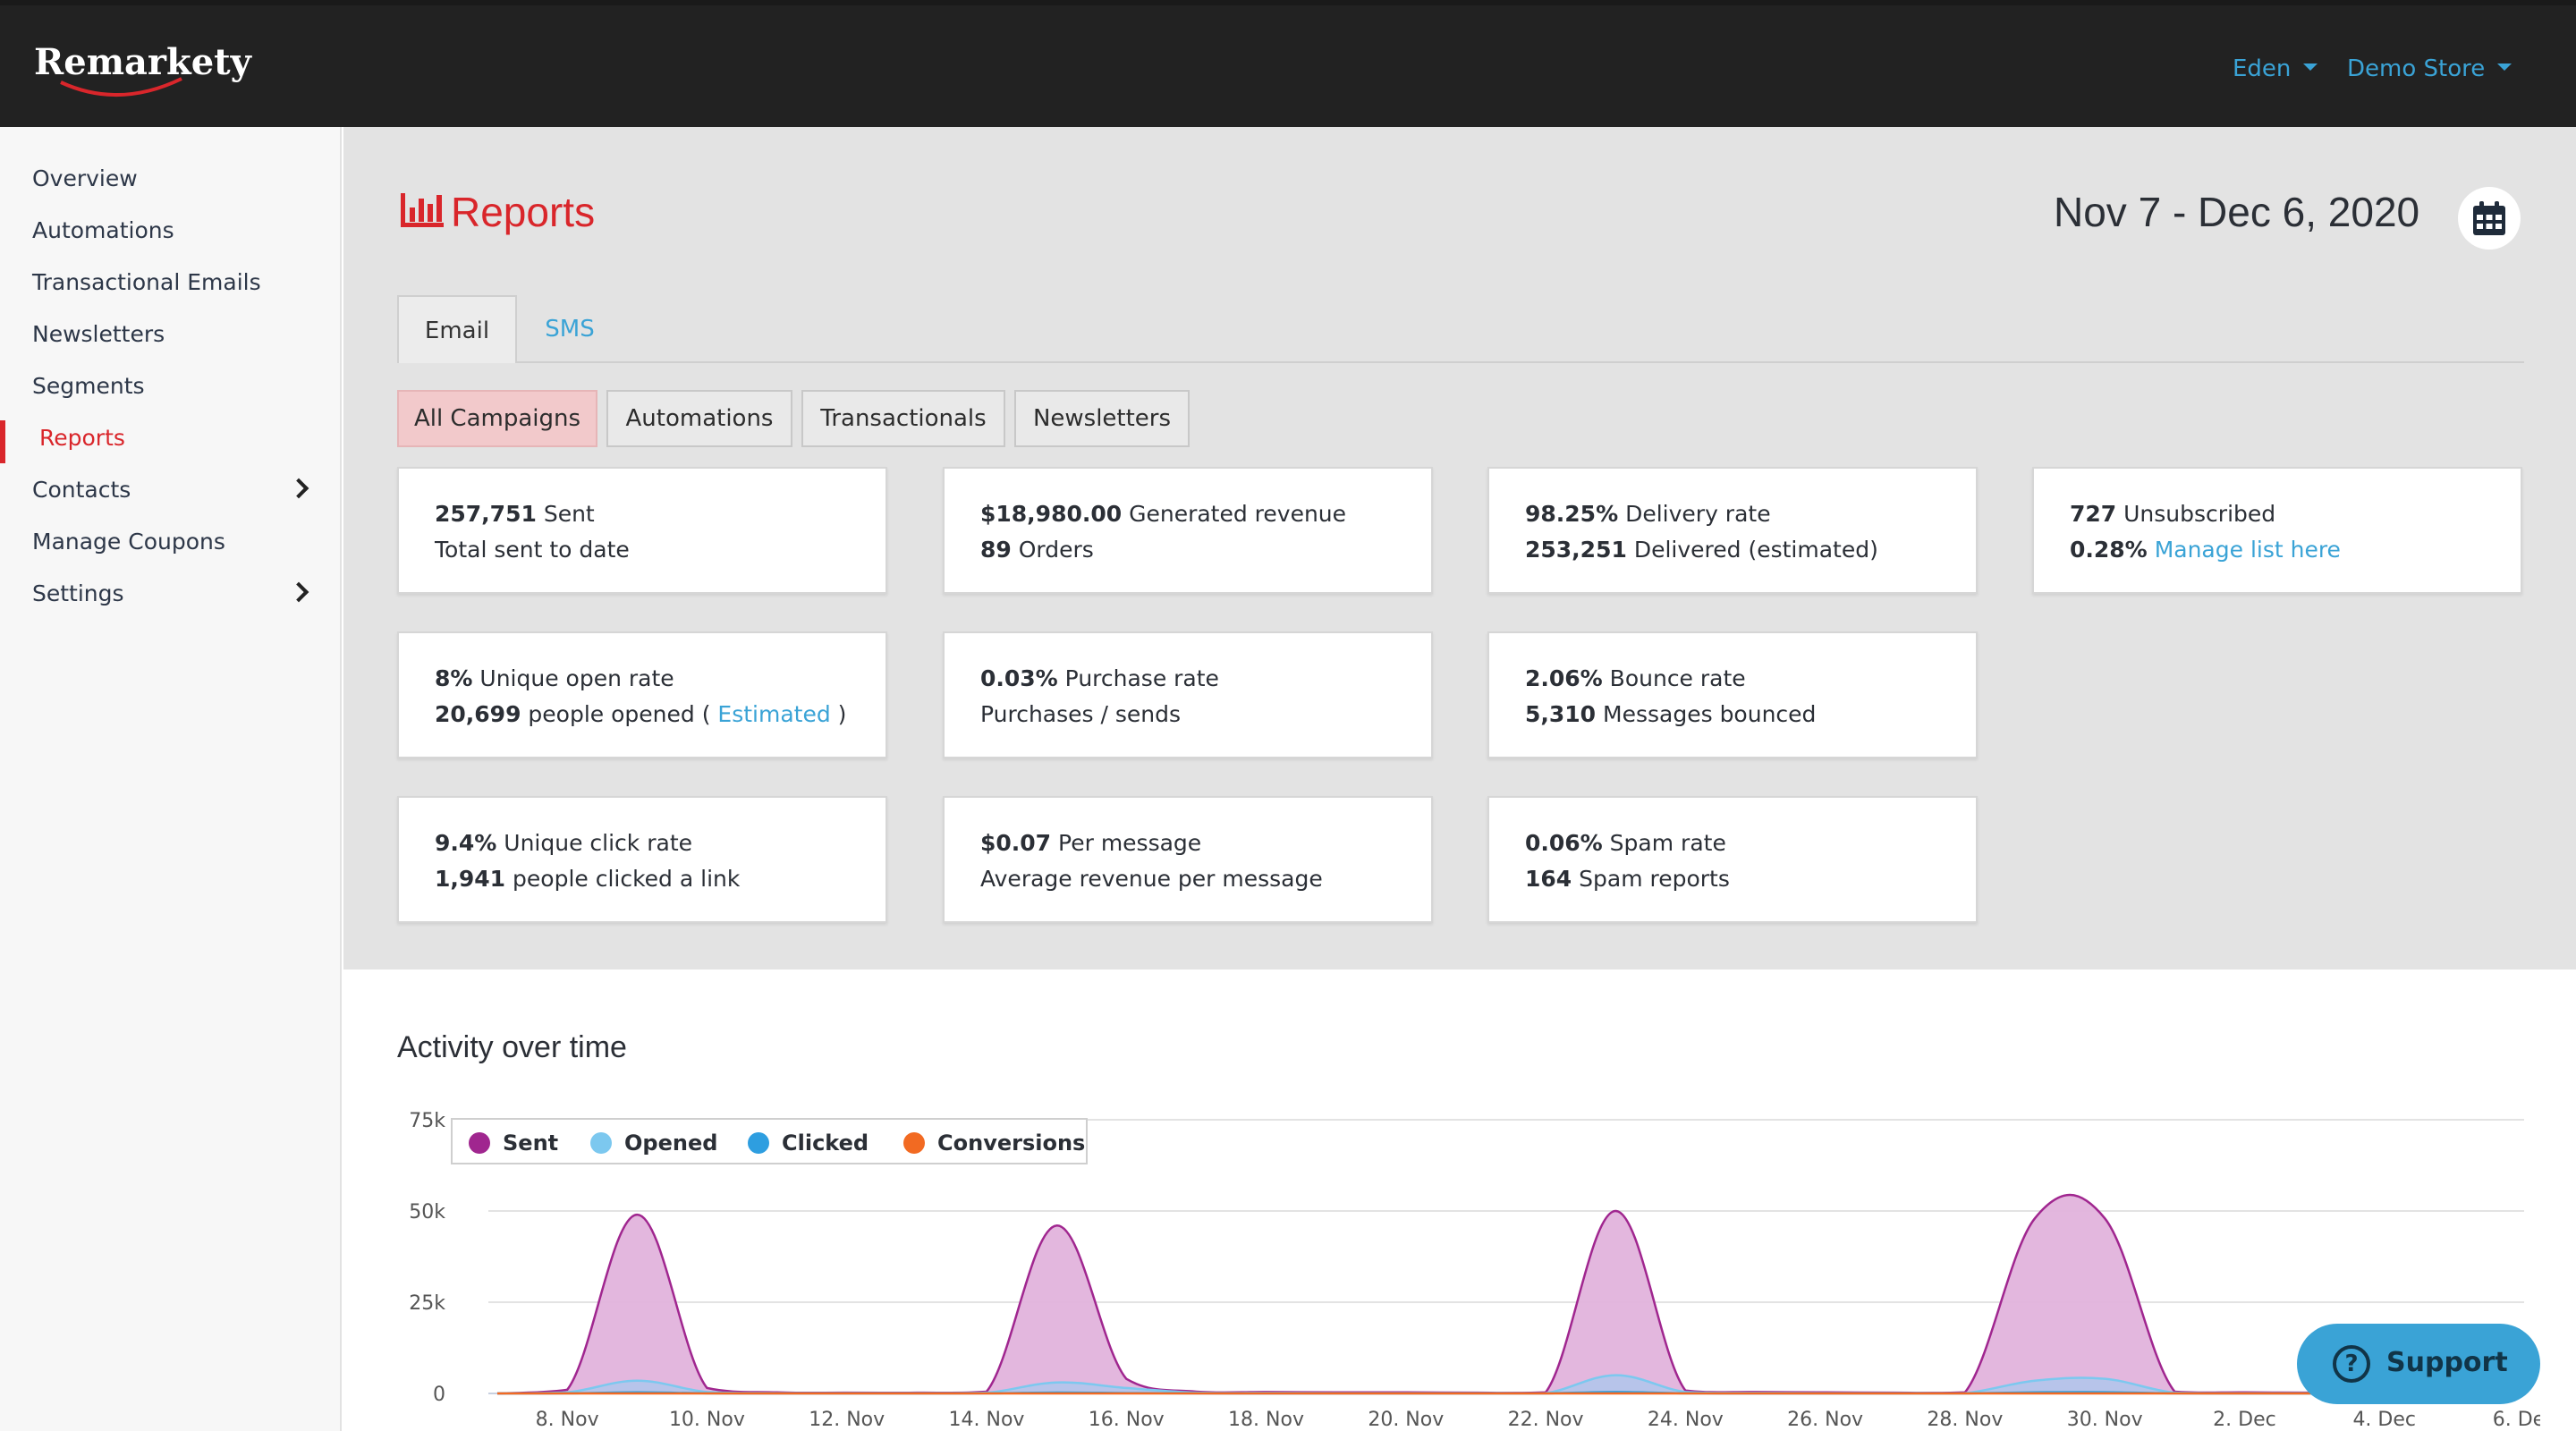 This screenshot has height=1431, width=2576. What do you see at coordinates (88, 386) in the screenshot?
I see `sidebar-item-segments: Segments` at bounding box center [88, 386].